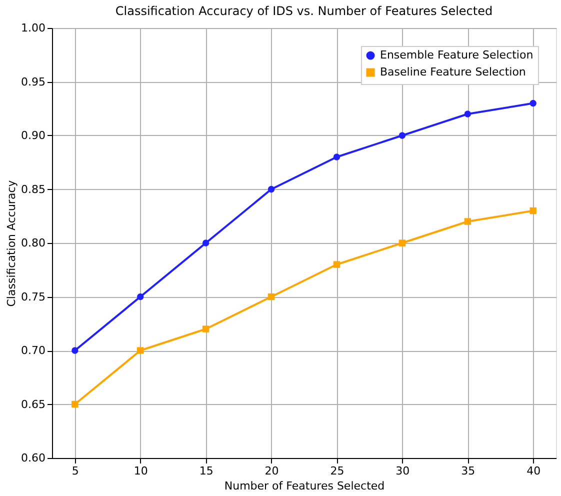  I want to click on y-tick-label: 0.75, so click(33, 297).